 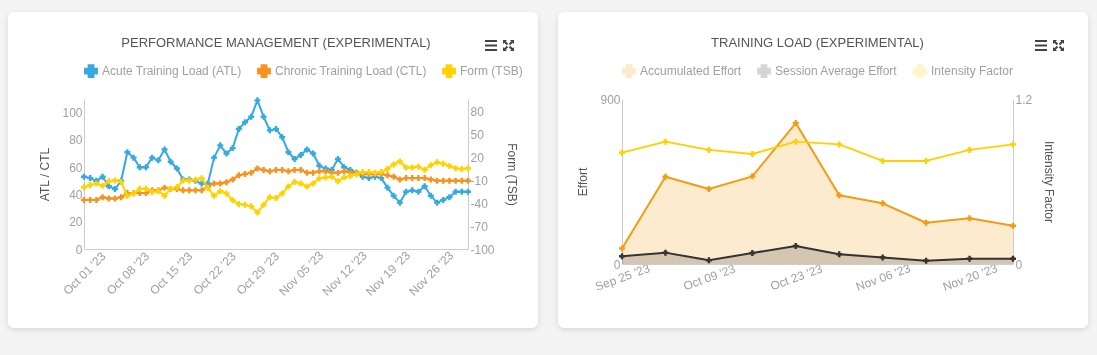 What do you see at coordinates (479, 203) in the screenshot?
I see `y2-tick-label: -40` at bounding box center [479, 203].